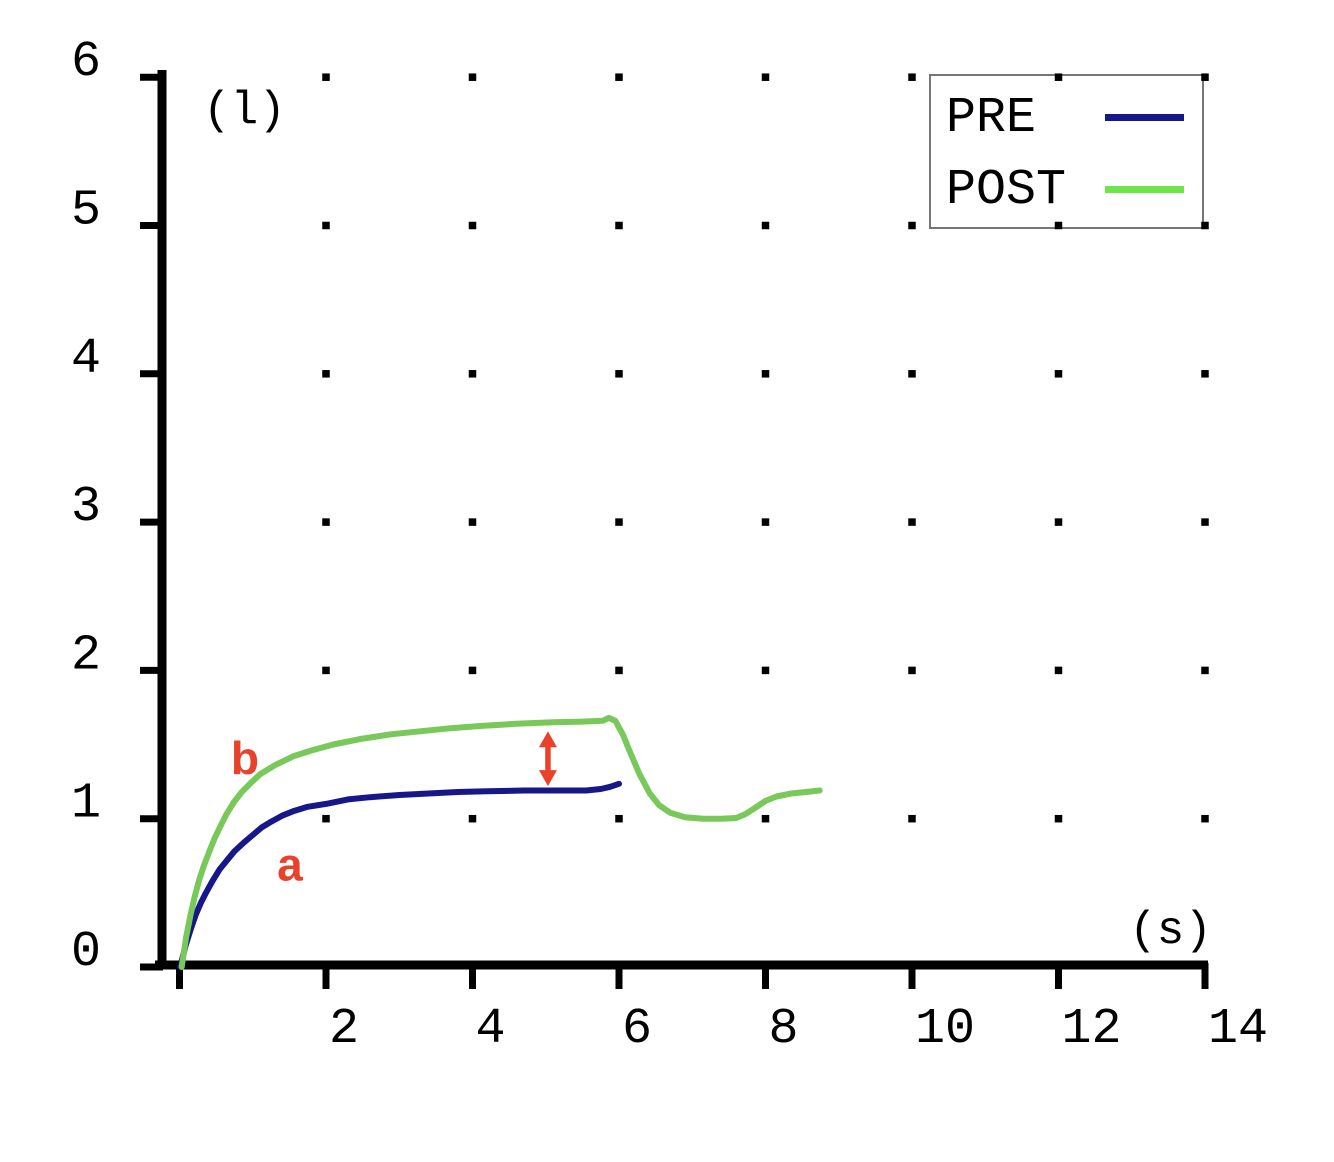 The height and width of the screenshot is (1162, 1334). Describe the element at coordinates (344, 1029) in the screenshot. I see `x-tick-label: 2` at that location.